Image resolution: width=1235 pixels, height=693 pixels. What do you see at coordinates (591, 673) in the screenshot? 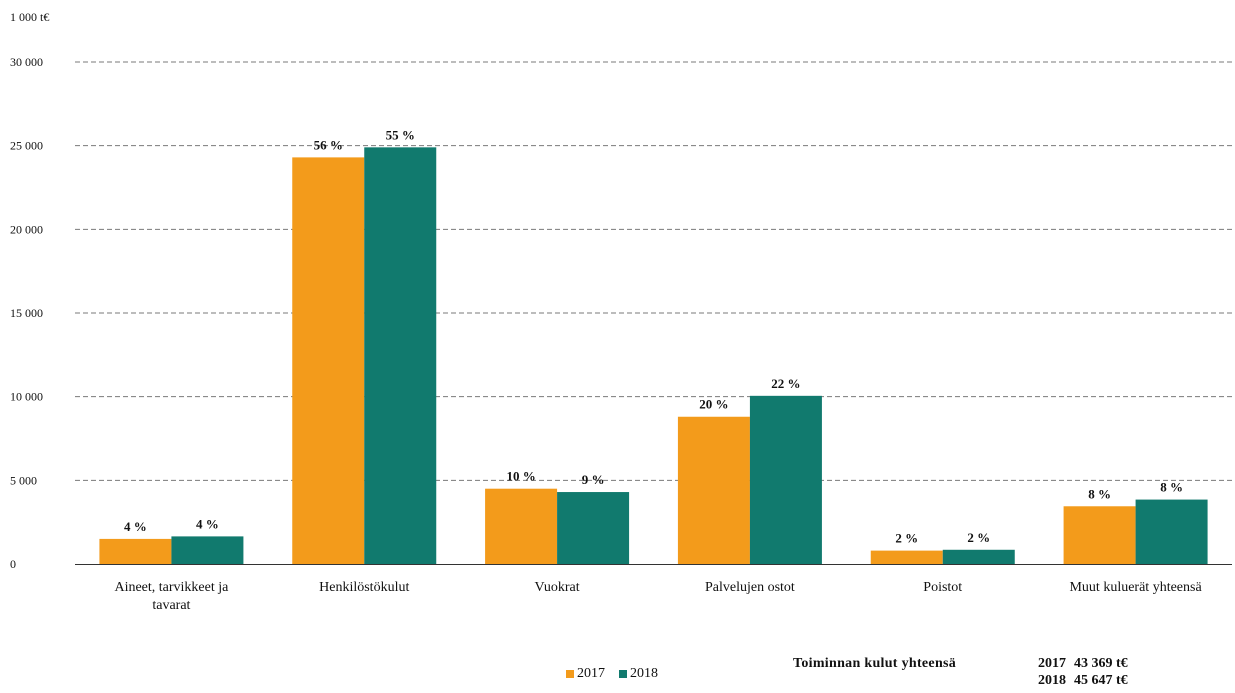
I see `legend-label-2017: 2017` at bounding box center [591, 673].